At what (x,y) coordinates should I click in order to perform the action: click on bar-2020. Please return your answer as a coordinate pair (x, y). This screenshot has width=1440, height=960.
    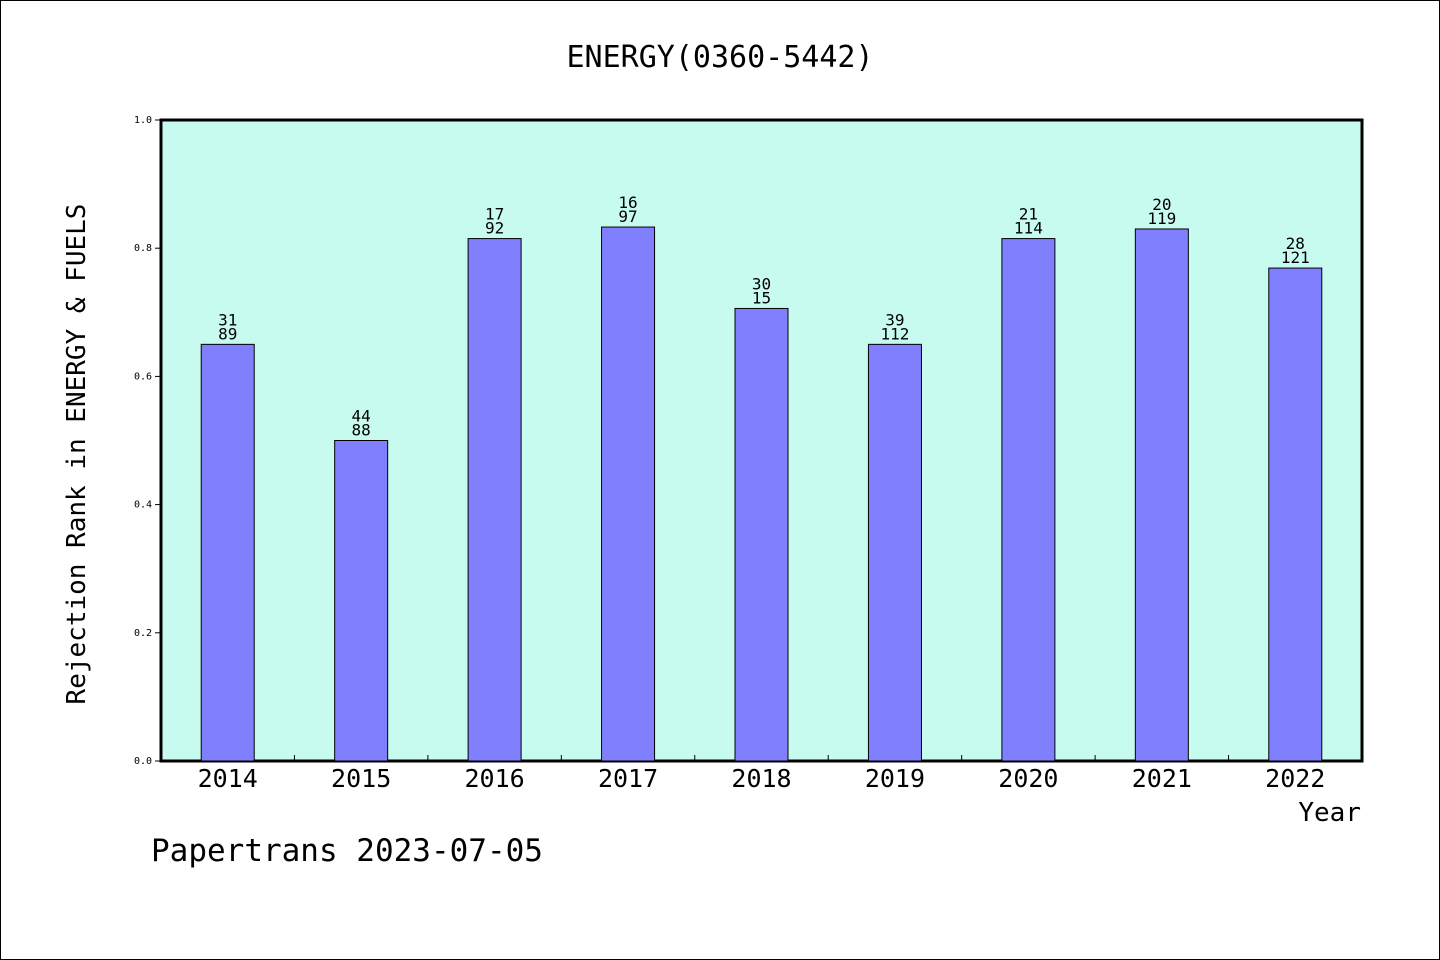
    Looking at the image, I should click on (1028, 500).